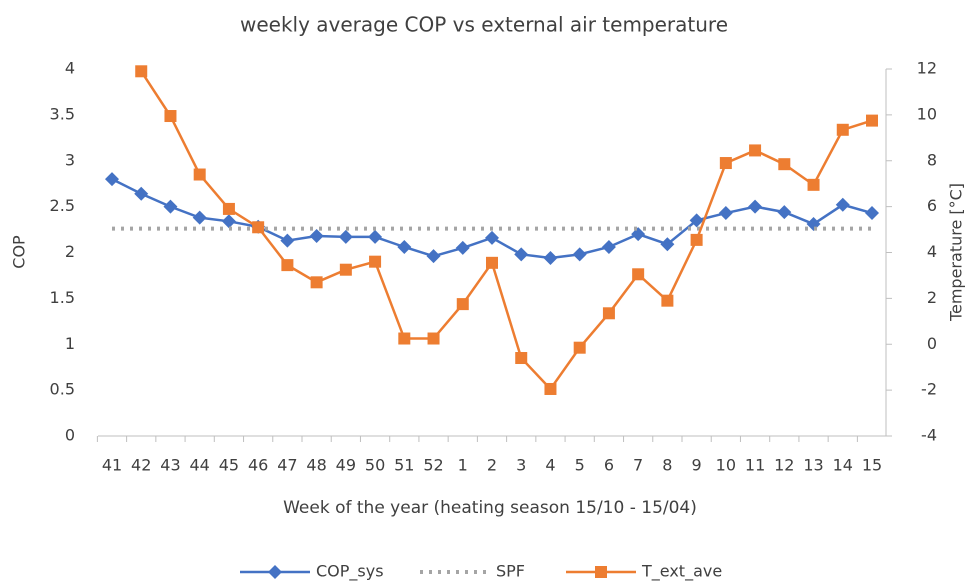  What do you see at coordinates (229, 465) in the screenshot?
I see `x-tick-label: 45` at bounding box center [229, 465].